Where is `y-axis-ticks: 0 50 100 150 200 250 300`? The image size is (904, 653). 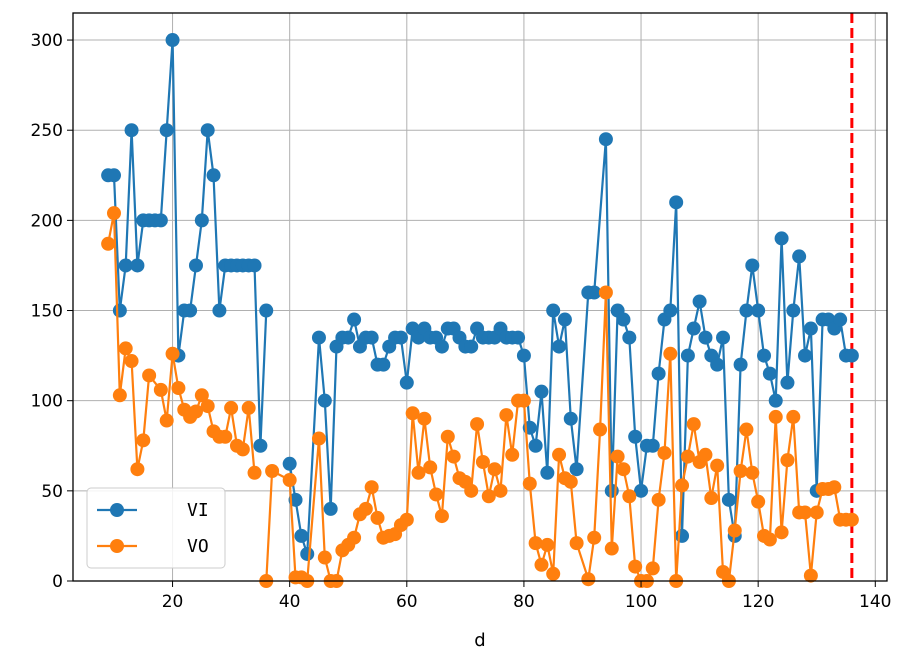 y-axis-ticks: 0 50 100 150 200 250 300 is located at coordinates (52, 311).